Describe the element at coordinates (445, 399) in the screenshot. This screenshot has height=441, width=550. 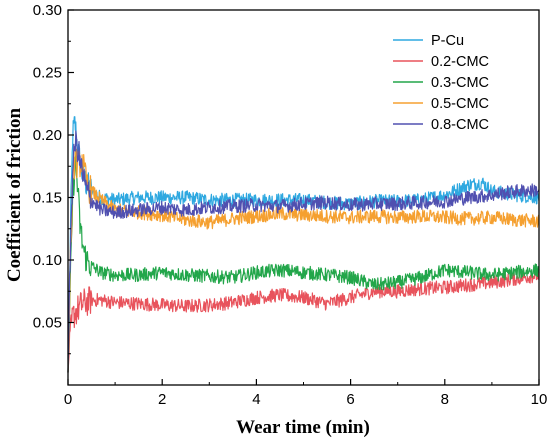
I see `x-tick-label: 8` at that location.